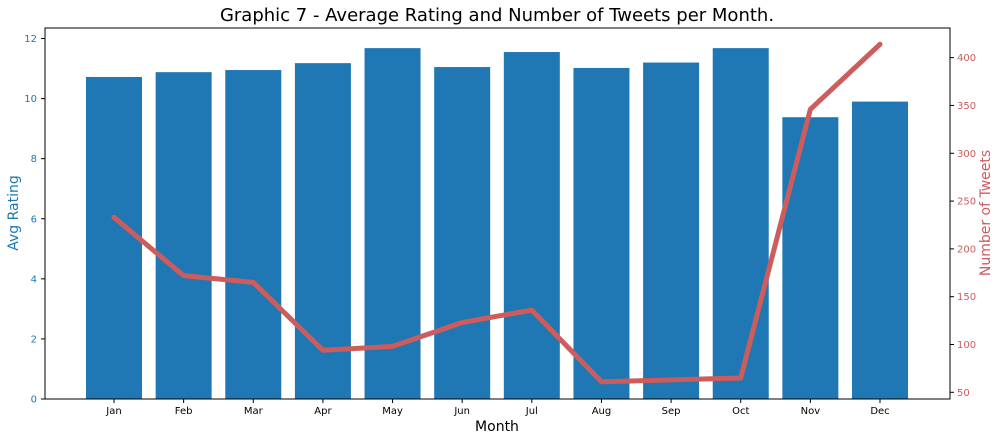  What do you see at coordinates (253, 235) in the screenshot?
I see `bar-mar` at bounding box center [253, 235].